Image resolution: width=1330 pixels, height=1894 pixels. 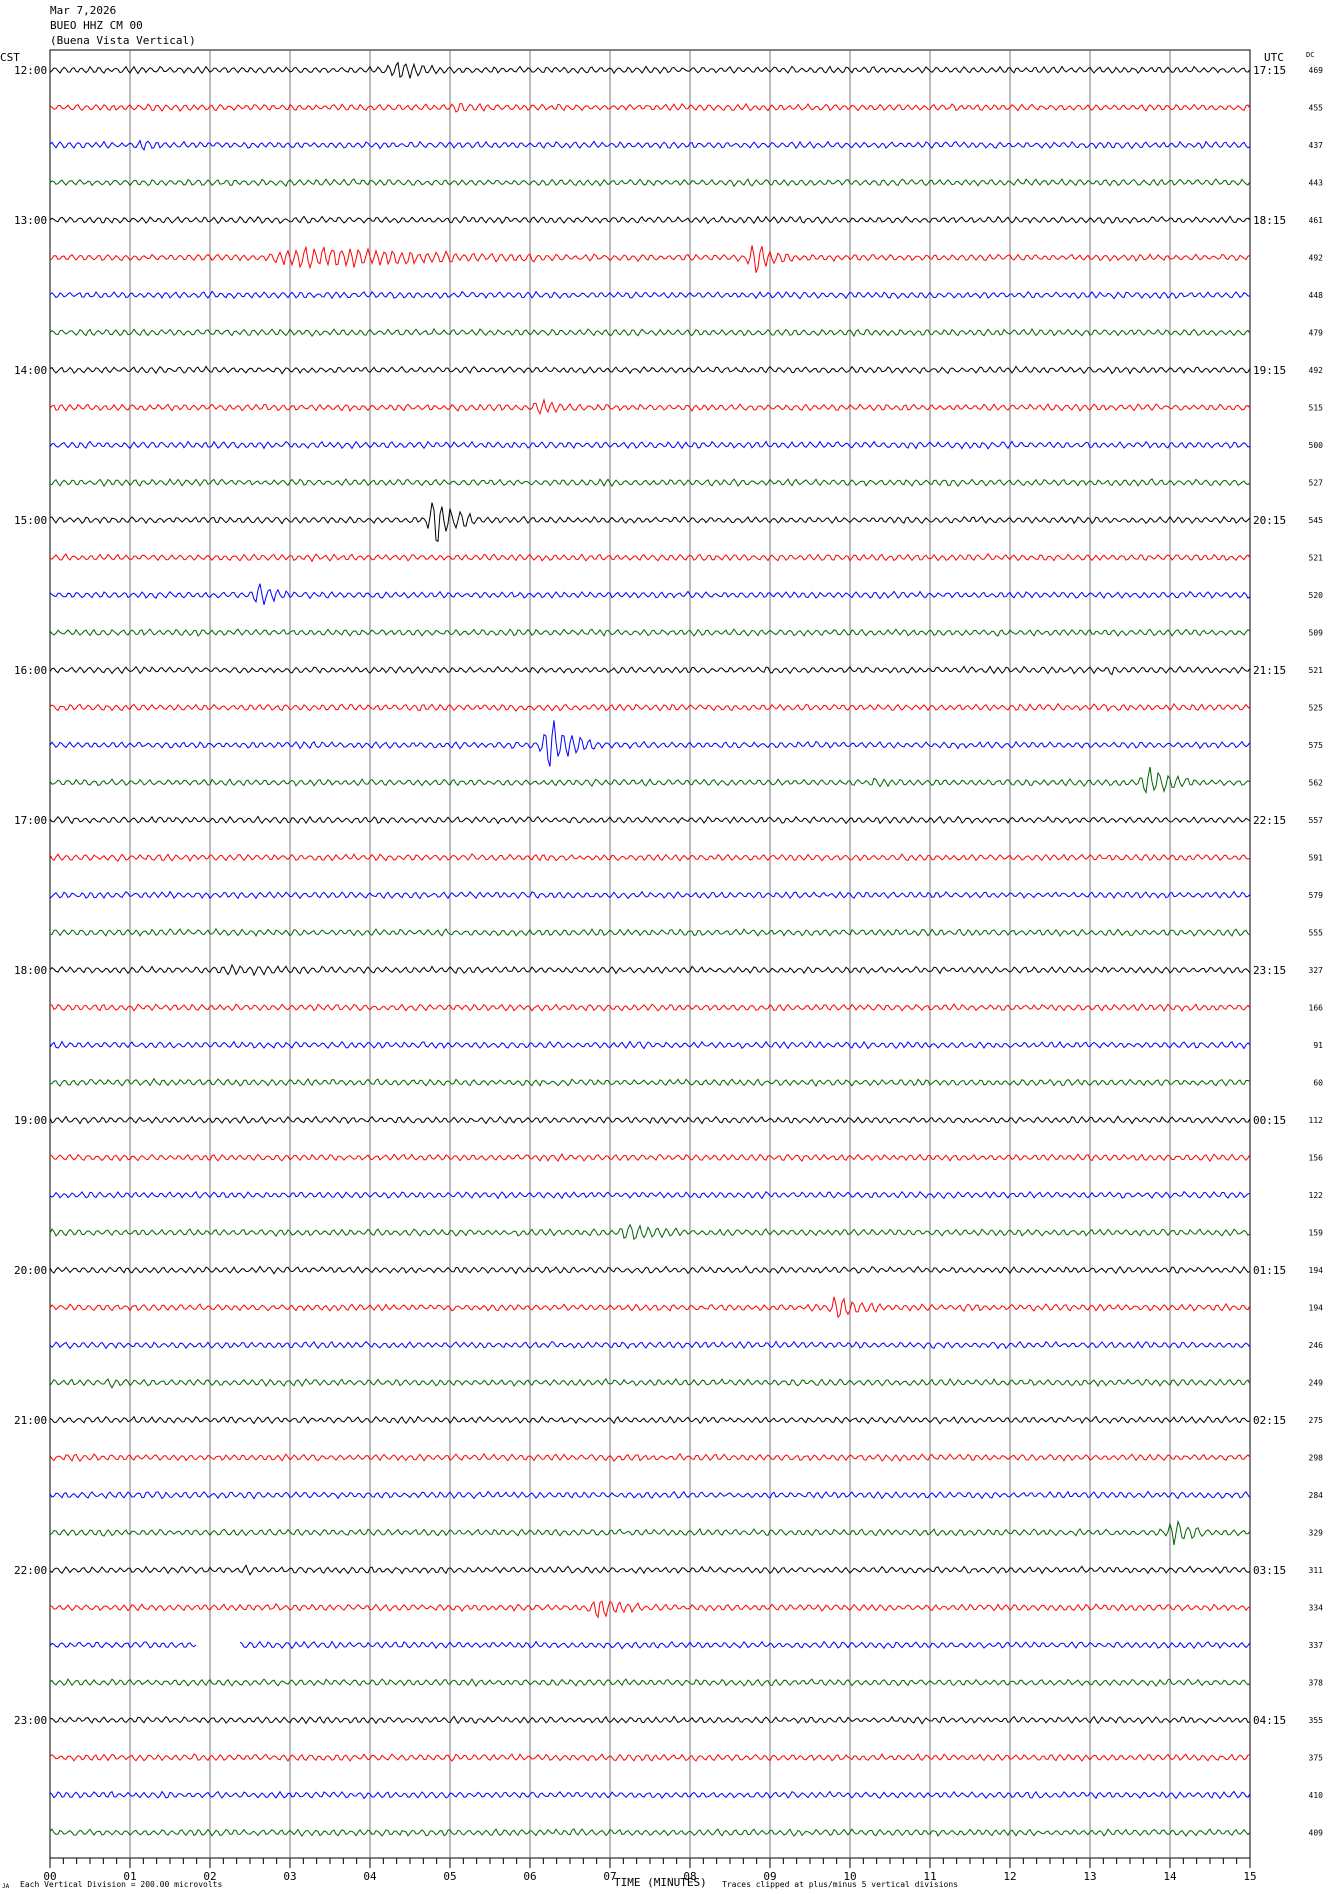 What do you see at coordinates (1269, 520) in the screenshot?
I see `utc-hour-label: 20:15` at bounding box center [1269, 520].